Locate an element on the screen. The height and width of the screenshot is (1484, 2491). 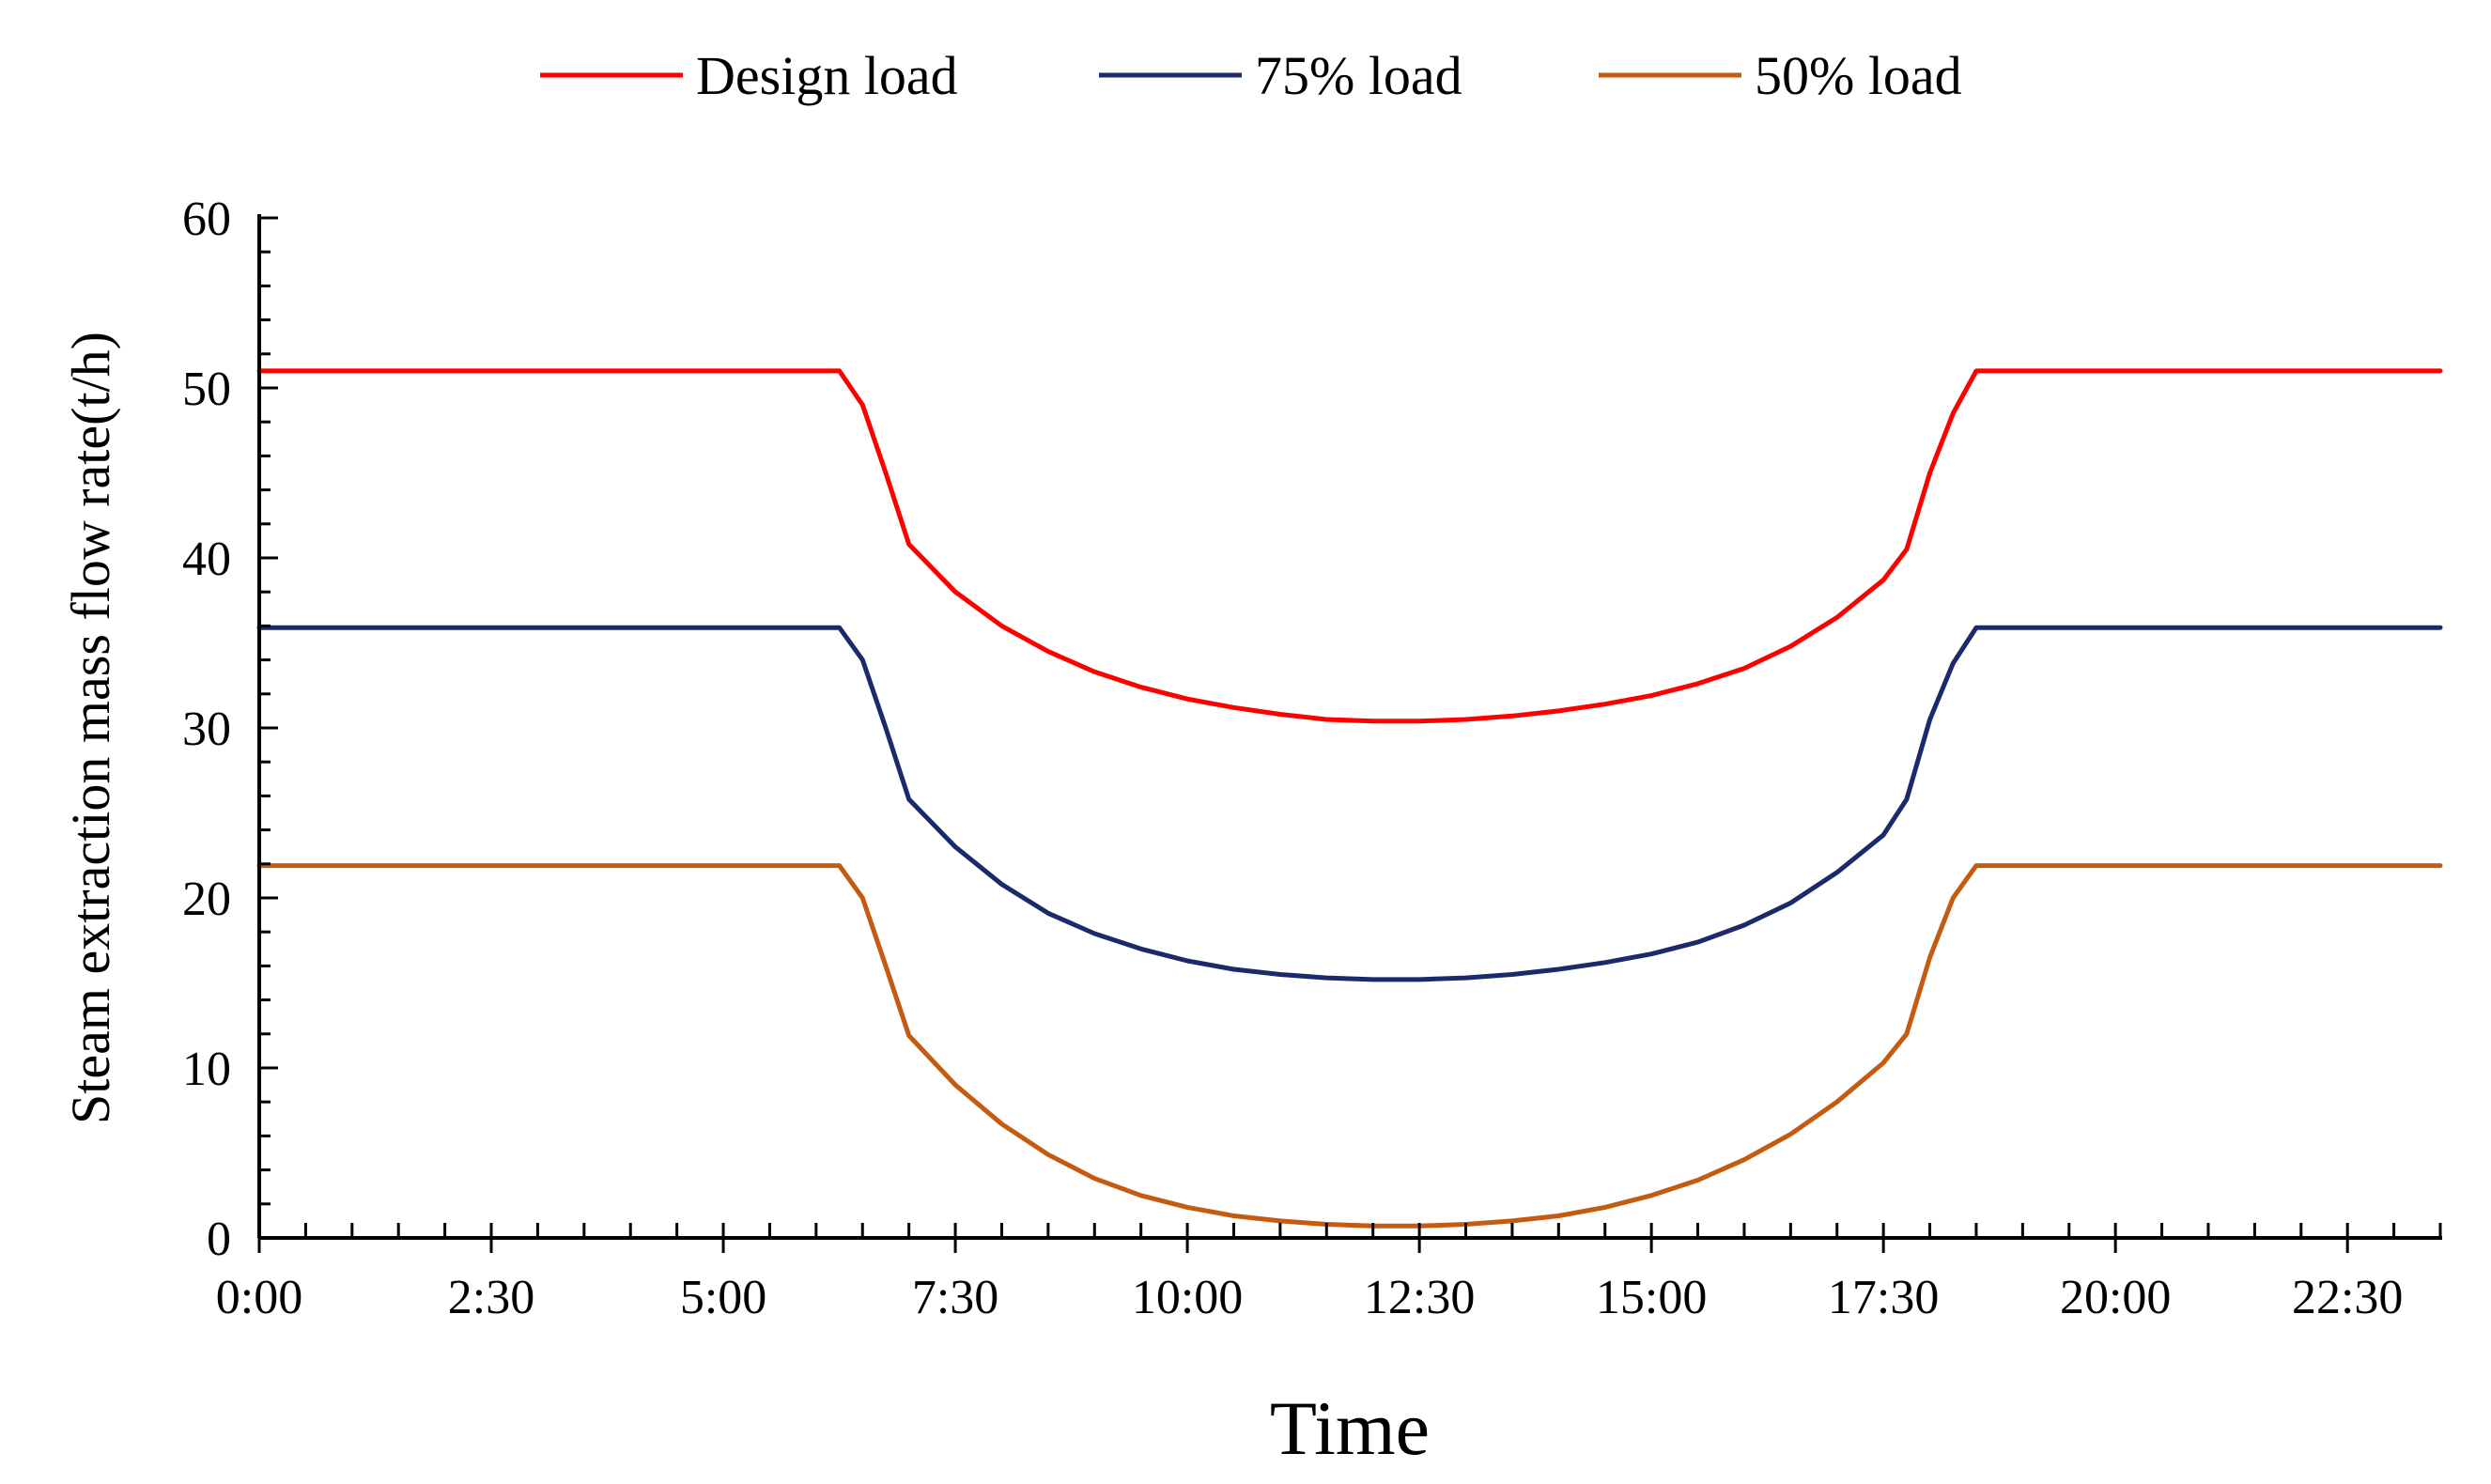
y-tick-label: 50 is located at coordinates (207, 390).